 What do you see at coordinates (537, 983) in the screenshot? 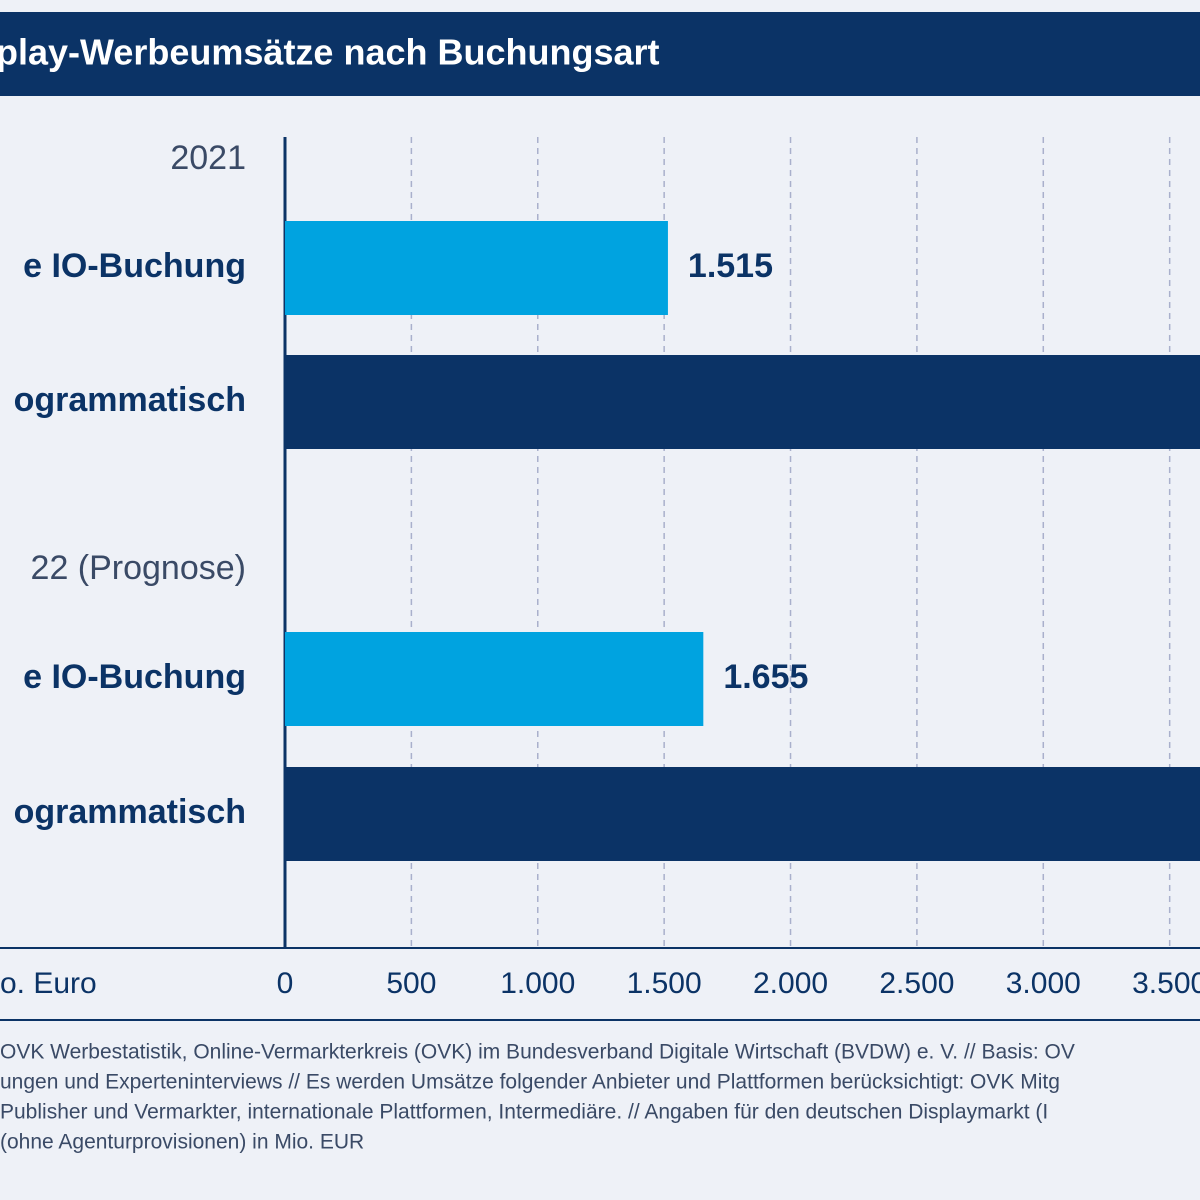
I see `x-tick-label: 1.000` at bounding box center [537, 983].